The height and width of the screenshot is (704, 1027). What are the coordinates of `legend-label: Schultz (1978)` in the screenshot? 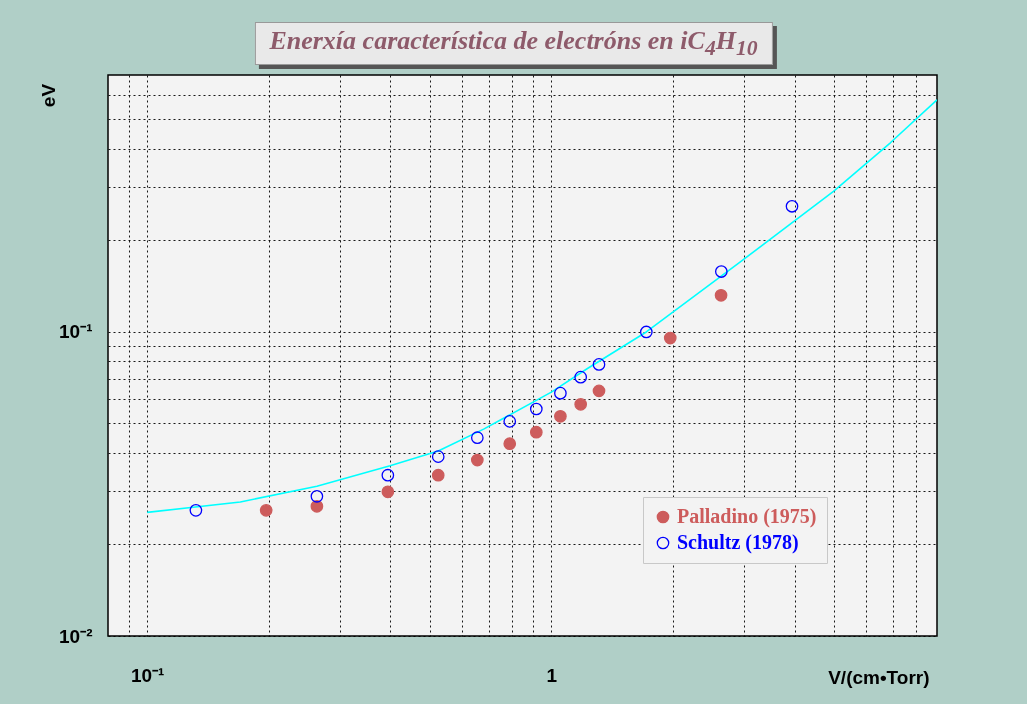 It's located at (738, 542).